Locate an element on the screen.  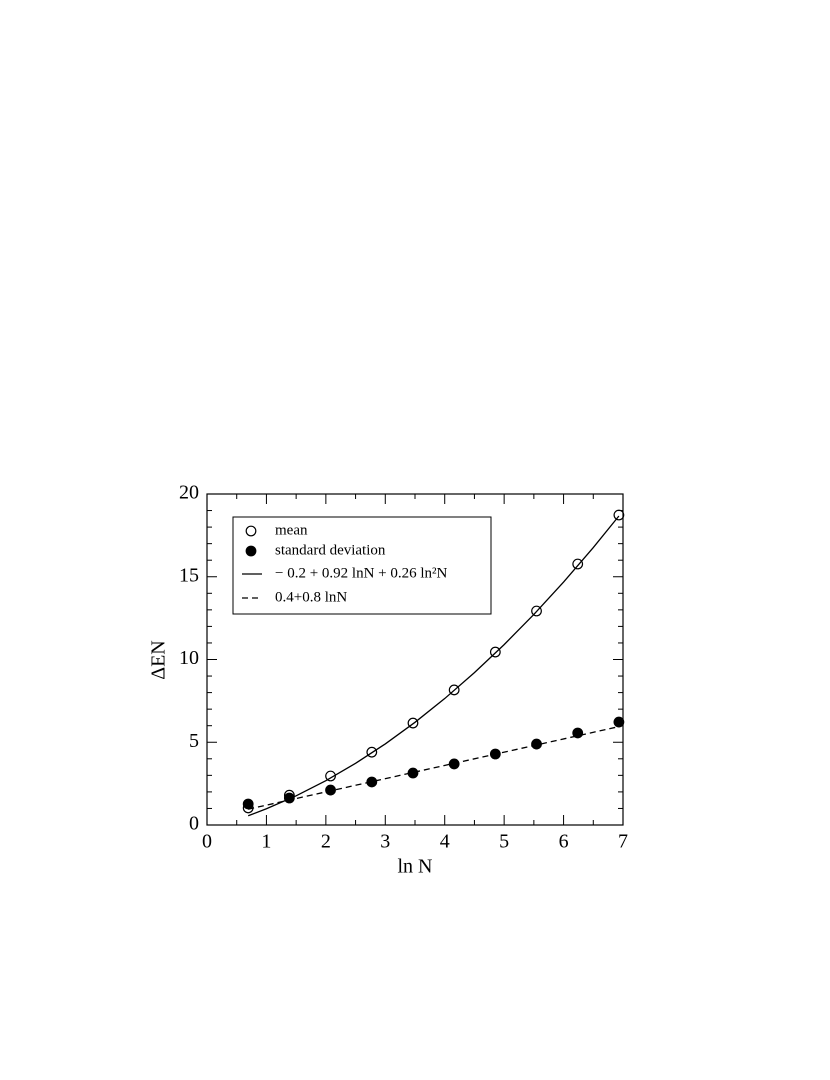
legend-label: 0.4+0.8 lnN is located at coordinates (311, 597).